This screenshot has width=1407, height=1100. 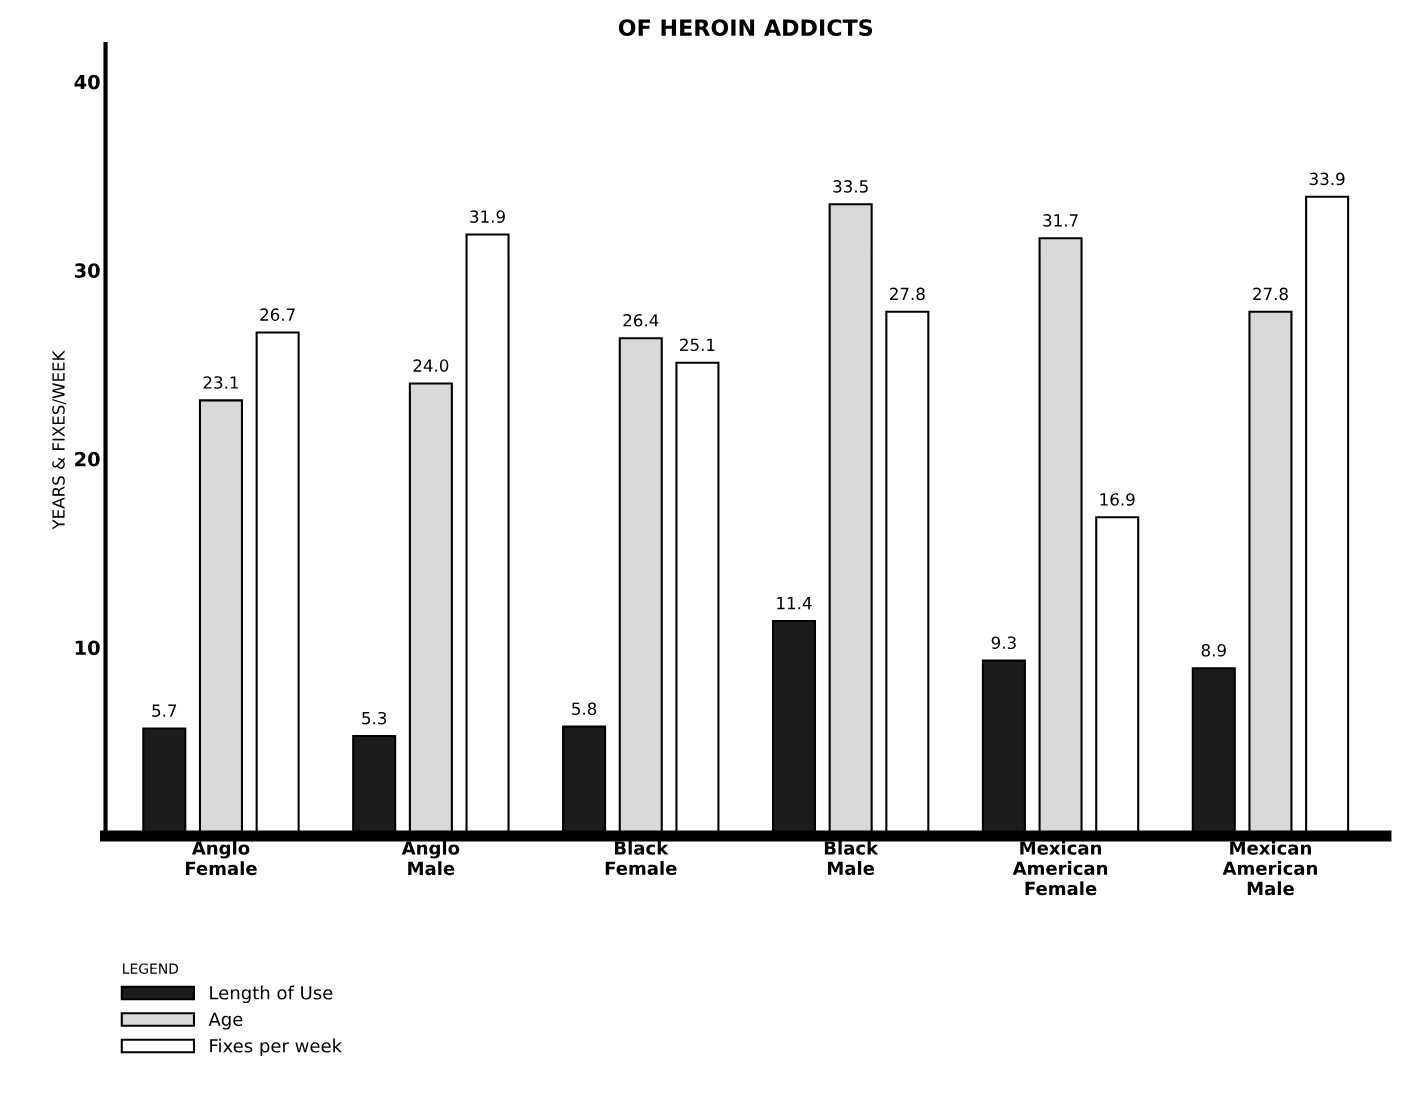 I want to click on x-tick-label: Black Female, so click(x=641, y=858).